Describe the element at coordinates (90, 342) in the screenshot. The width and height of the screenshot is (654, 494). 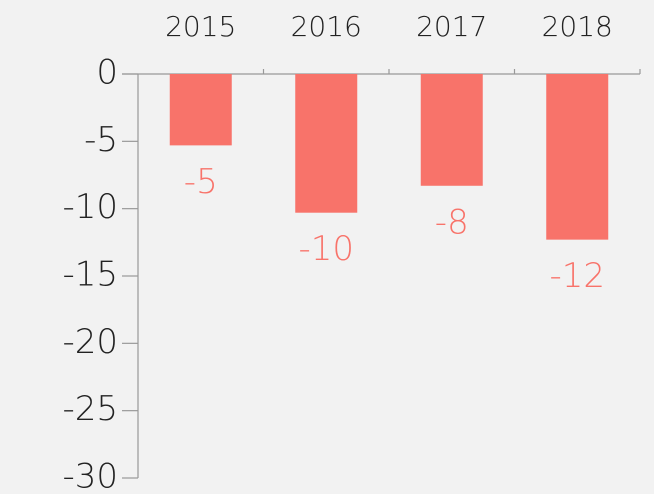
I see `y-tick-label: -20` at that location.